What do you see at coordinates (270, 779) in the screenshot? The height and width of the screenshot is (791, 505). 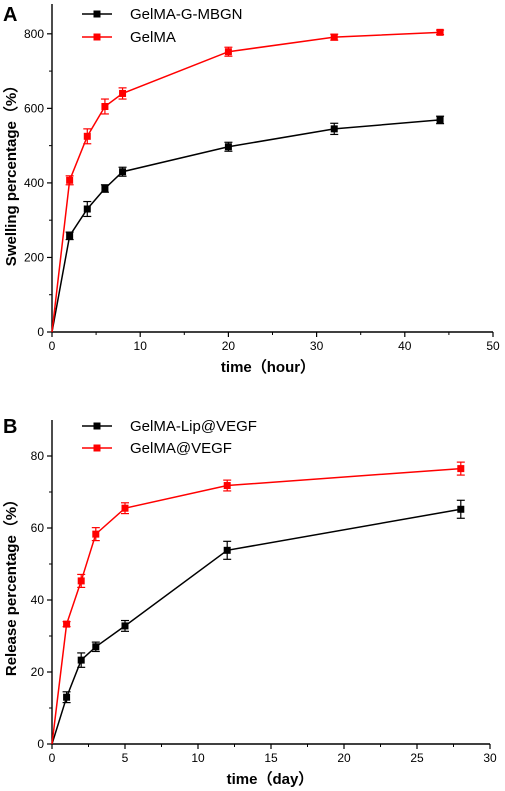 I see `panel-b-x-axis-title: time（day）` at bounding box center [270, 779].